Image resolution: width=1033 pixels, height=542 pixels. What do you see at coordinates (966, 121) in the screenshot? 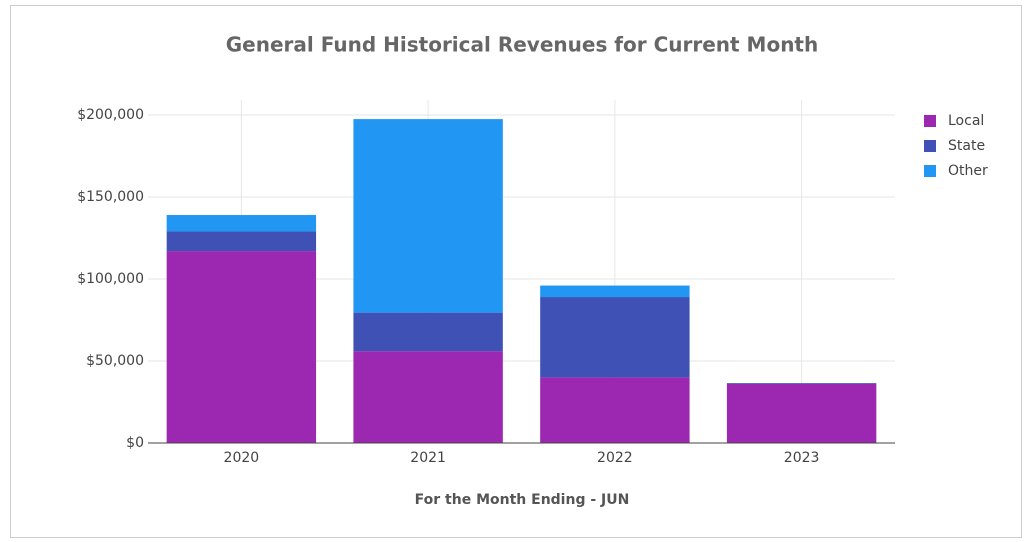
I see `legend-label: Local` at bounding box center [966, 121].